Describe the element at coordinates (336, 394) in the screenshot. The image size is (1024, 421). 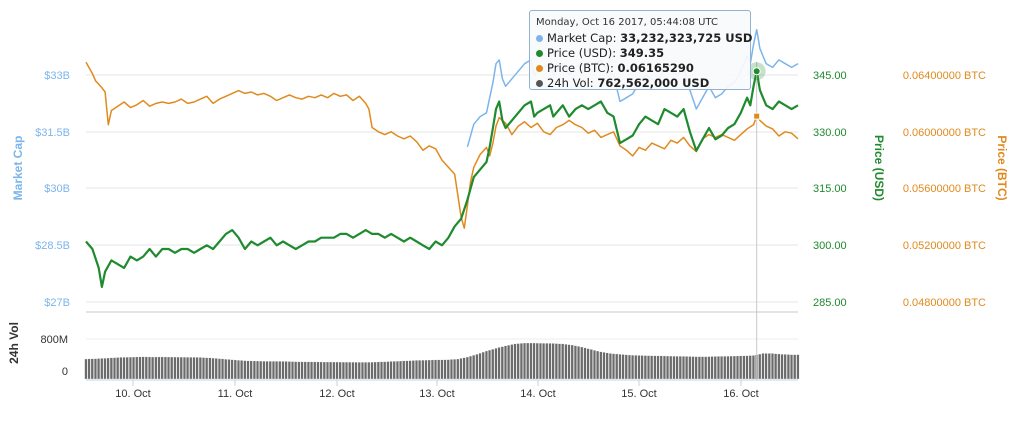
I see `x-tick-label: 12. Oct` at that location.